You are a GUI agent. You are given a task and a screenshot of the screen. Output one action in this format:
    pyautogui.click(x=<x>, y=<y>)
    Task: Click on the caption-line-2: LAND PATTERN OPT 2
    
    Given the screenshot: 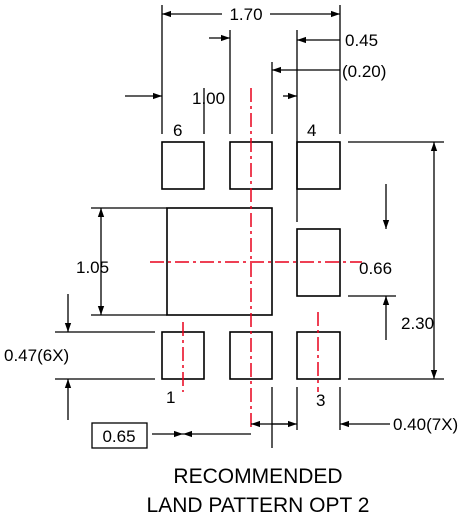 What is the action you would take?
    pyautogui.click(x=258, y=505)
    